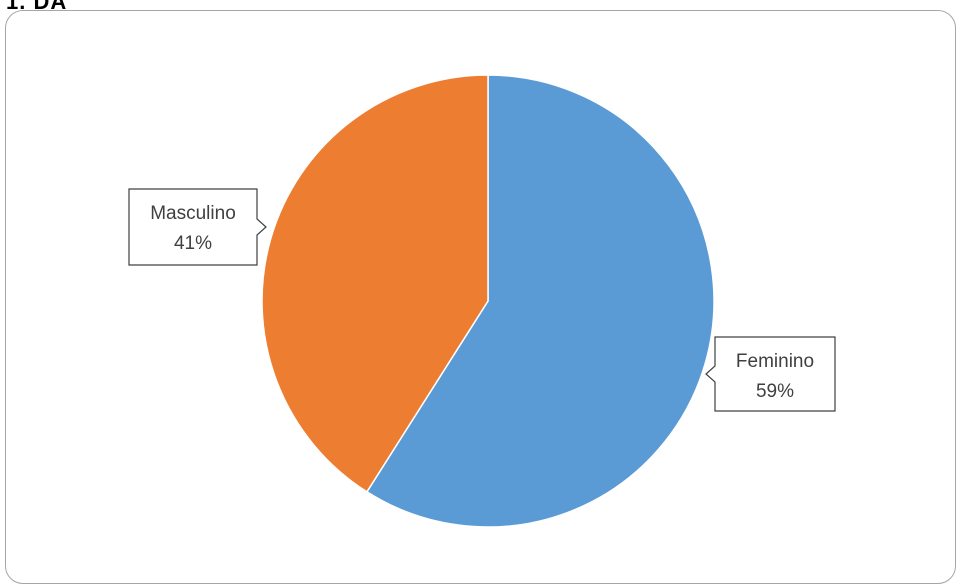 The width and height of the screenshot is (961, 585). What do you see at coordinates (775, 391) in the screenshot?
I see `slice-percent-label: 59%` at bounding box center [775, 391].